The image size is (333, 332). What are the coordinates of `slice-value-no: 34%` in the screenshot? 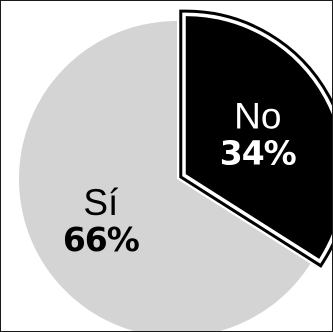 It's located at (258, 153).